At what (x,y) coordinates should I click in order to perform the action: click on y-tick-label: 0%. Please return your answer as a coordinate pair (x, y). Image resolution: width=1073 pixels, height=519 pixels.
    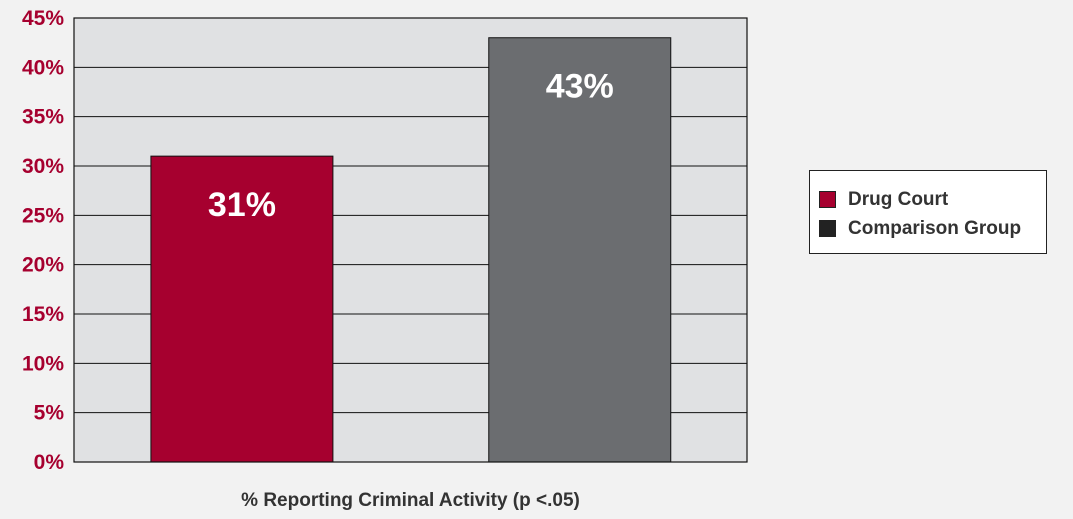
    Looking at the image, I should click on (49, 462).